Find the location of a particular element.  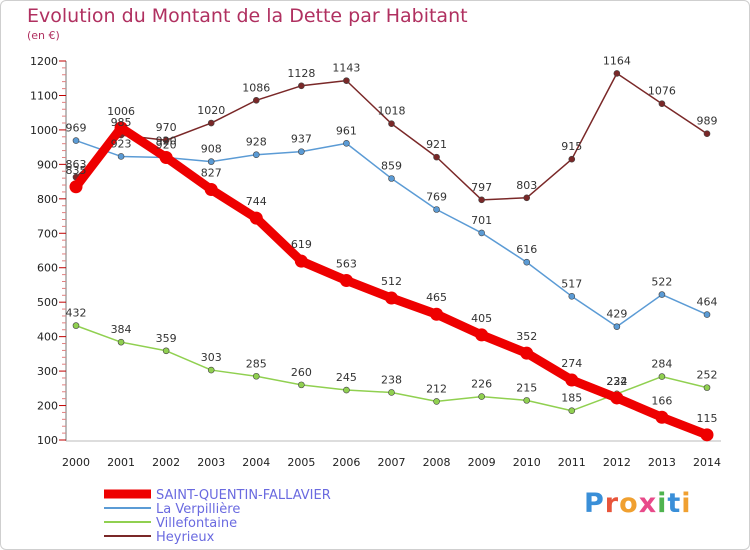

data-label: 260 is located at coordinates (301, 372).